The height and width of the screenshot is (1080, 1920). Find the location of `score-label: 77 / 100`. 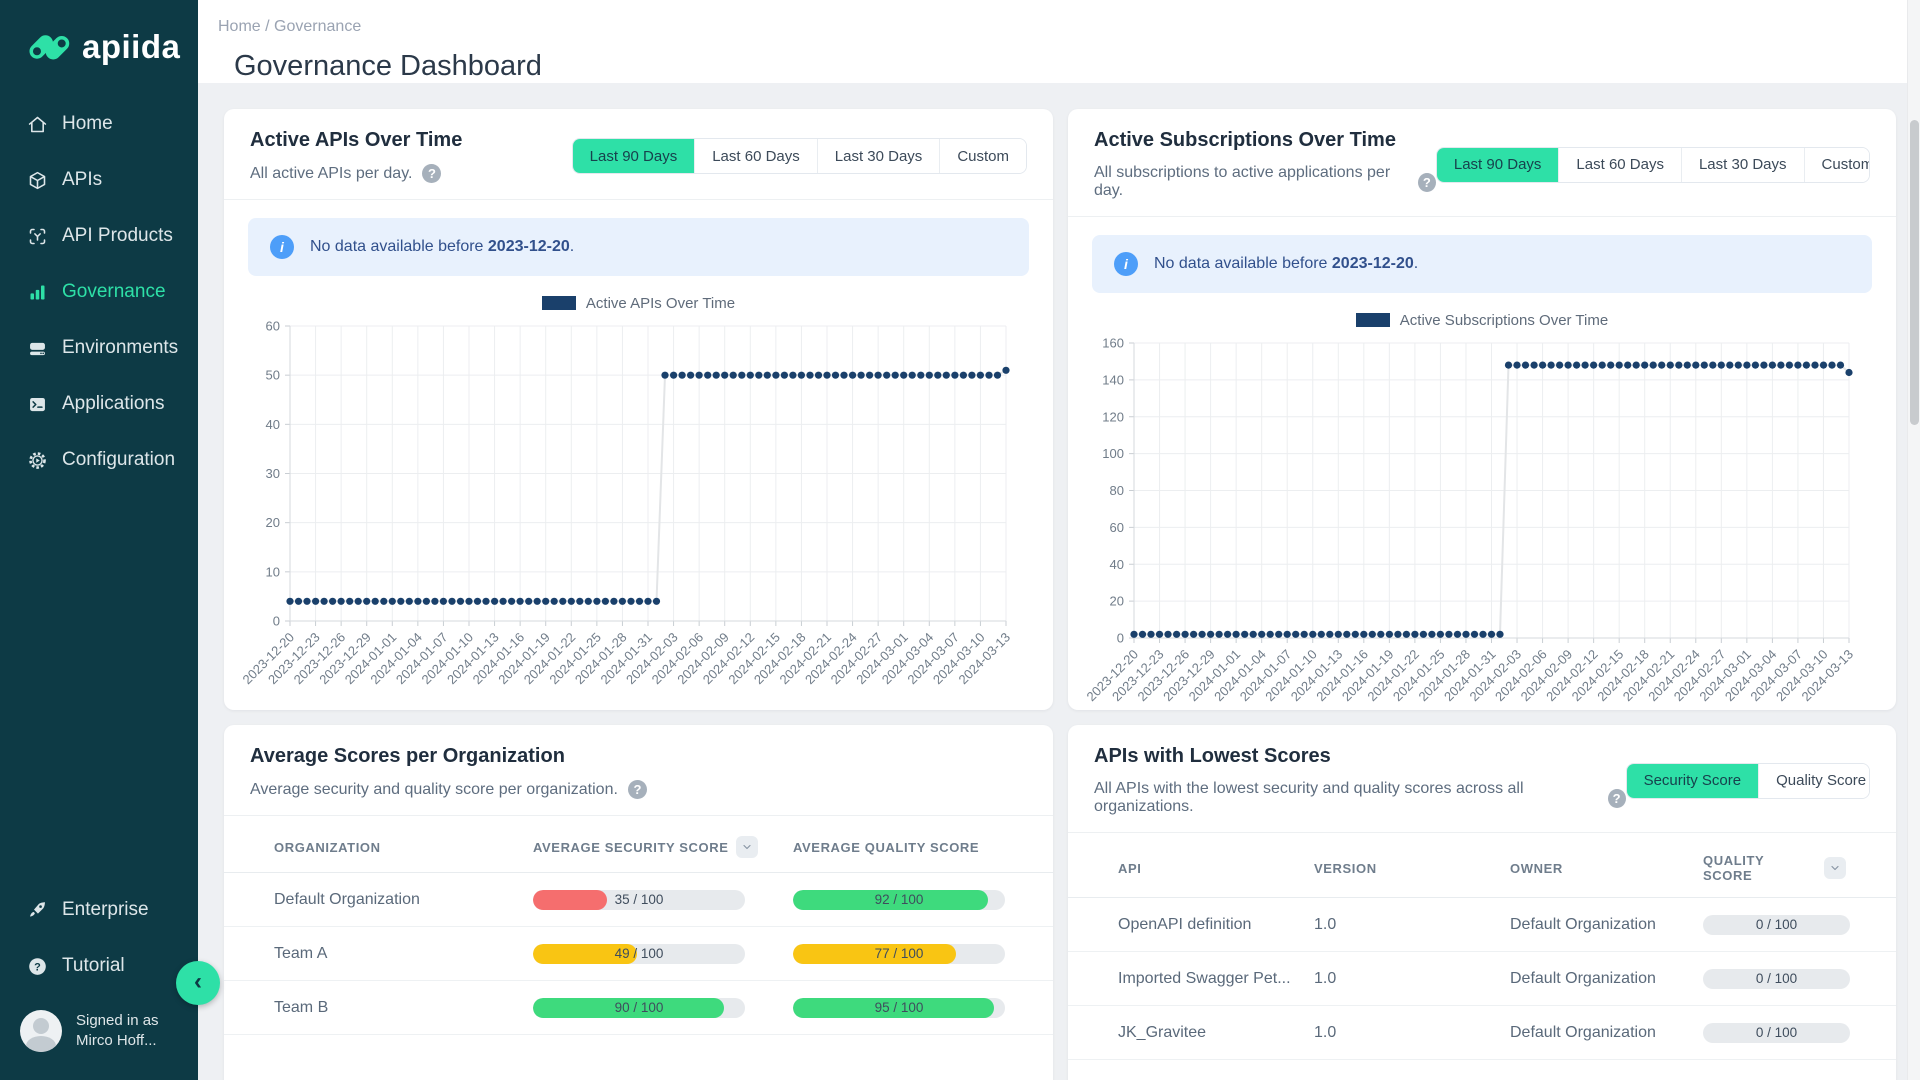

score-label: 77 / 100 is located at coordinates (899, 953).